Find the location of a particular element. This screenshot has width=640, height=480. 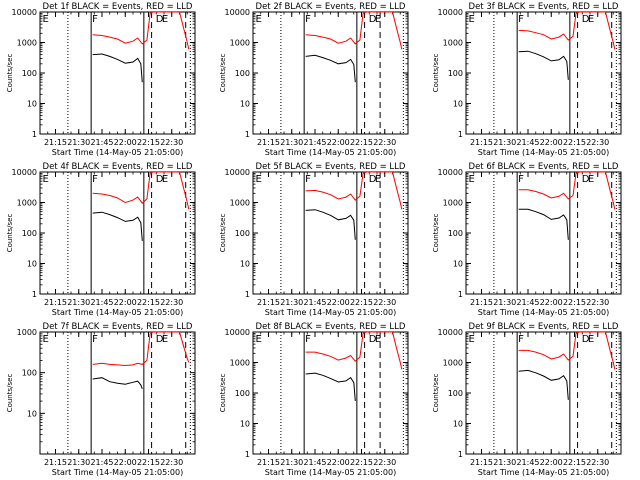

panel-title: Det 1f BLACK = Events, RED = LLD is located at coordinates (118, 7).